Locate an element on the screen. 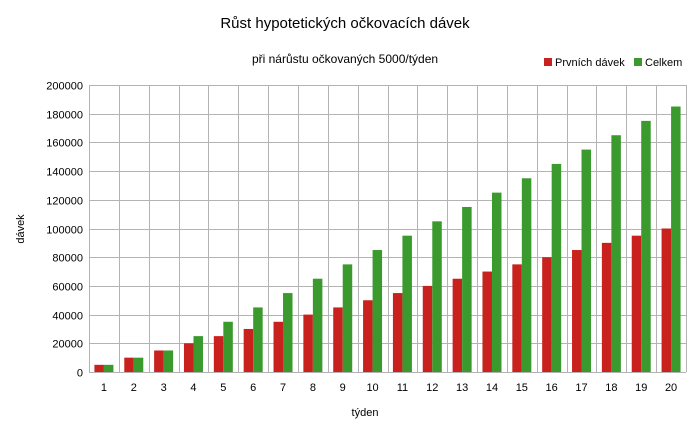 The width and height of the screenshot is (700, 435). y-tick-label: 100000 is located at coordinates (64, 231).